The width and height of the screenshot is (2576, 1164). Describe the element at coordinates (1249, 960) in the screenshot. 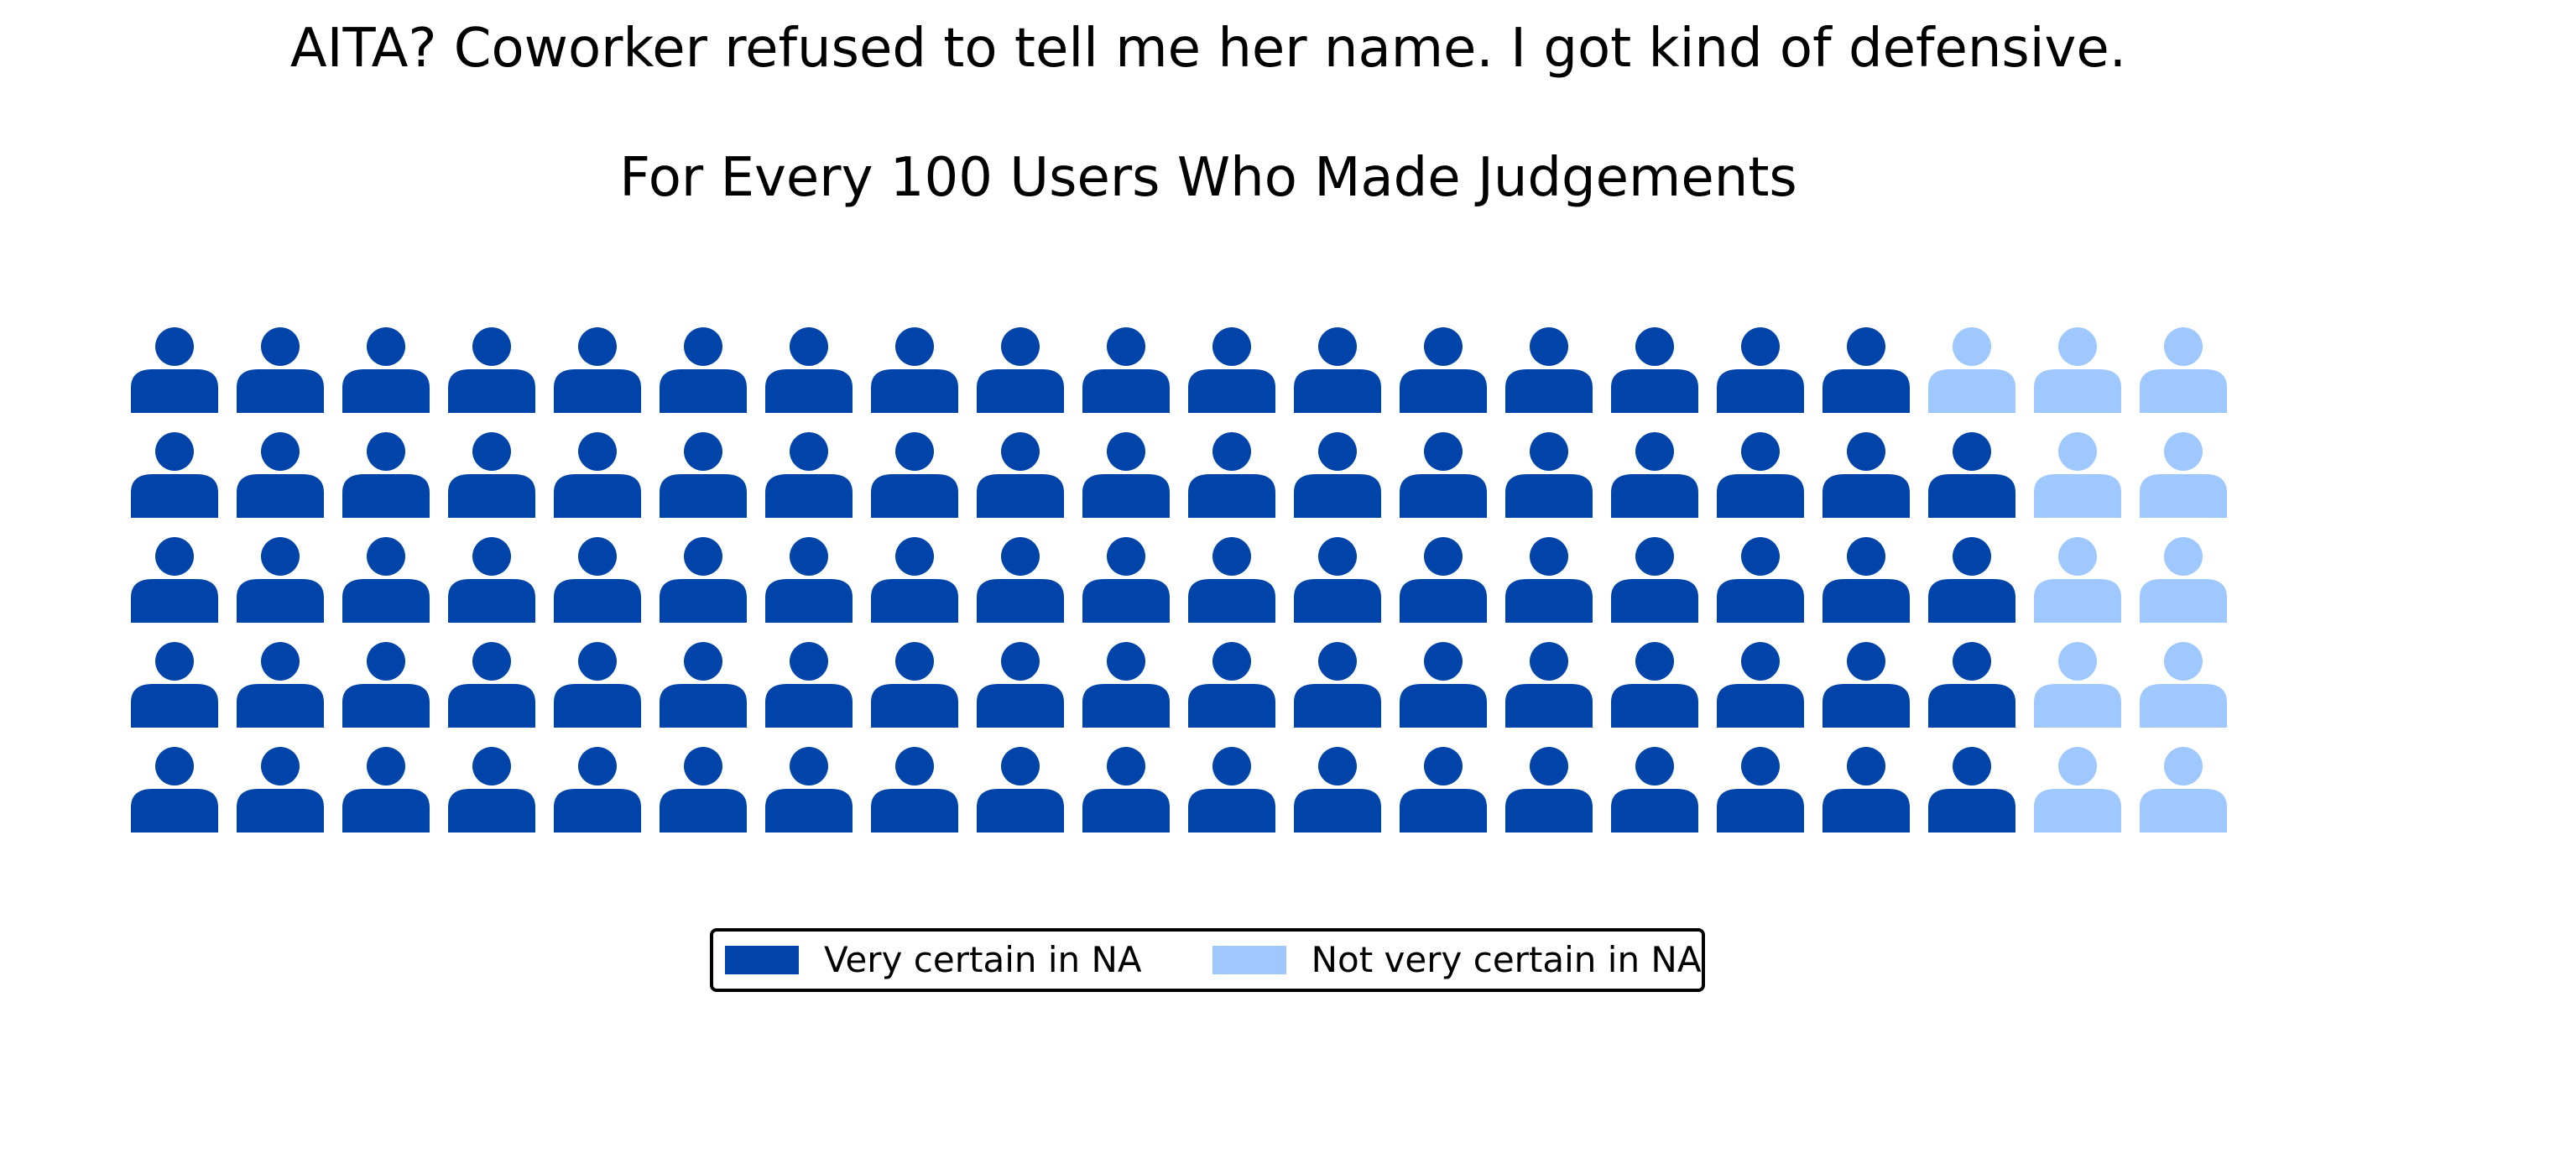

I see `legend-swatch-not-very-certain` at that location.